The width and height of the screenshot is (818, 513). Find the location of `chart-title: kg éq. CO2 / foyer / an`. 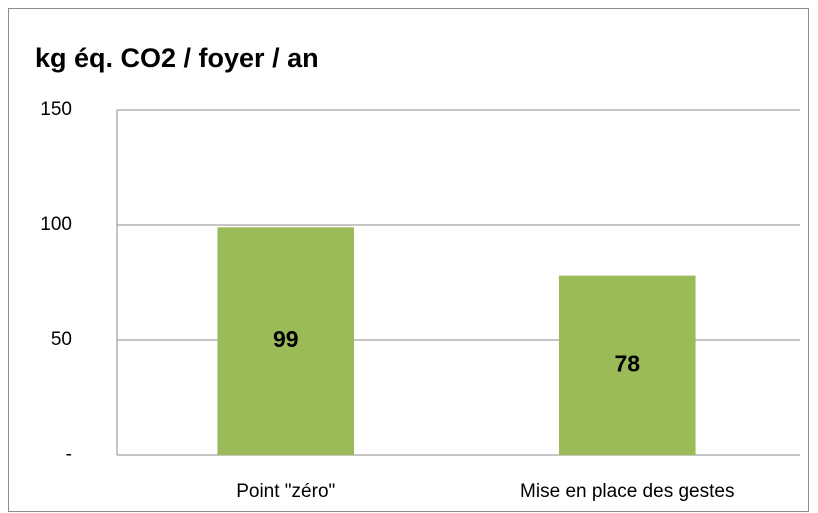

chart-title: kg éq. CO2 / foyer / an is located at coordinates (177, 58).